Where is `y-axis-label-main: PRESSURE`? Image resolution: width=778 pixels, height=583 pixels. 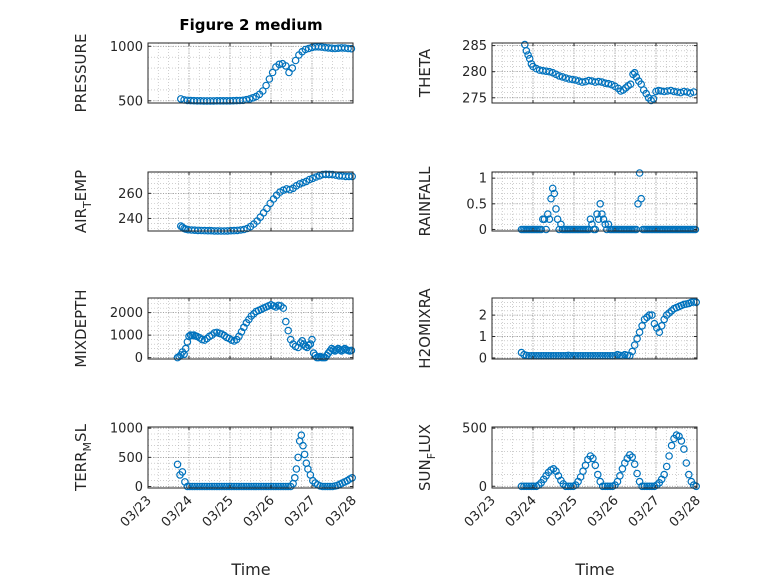
y-axis-label-main: PRESSURE is located at coordinates (81, 73).